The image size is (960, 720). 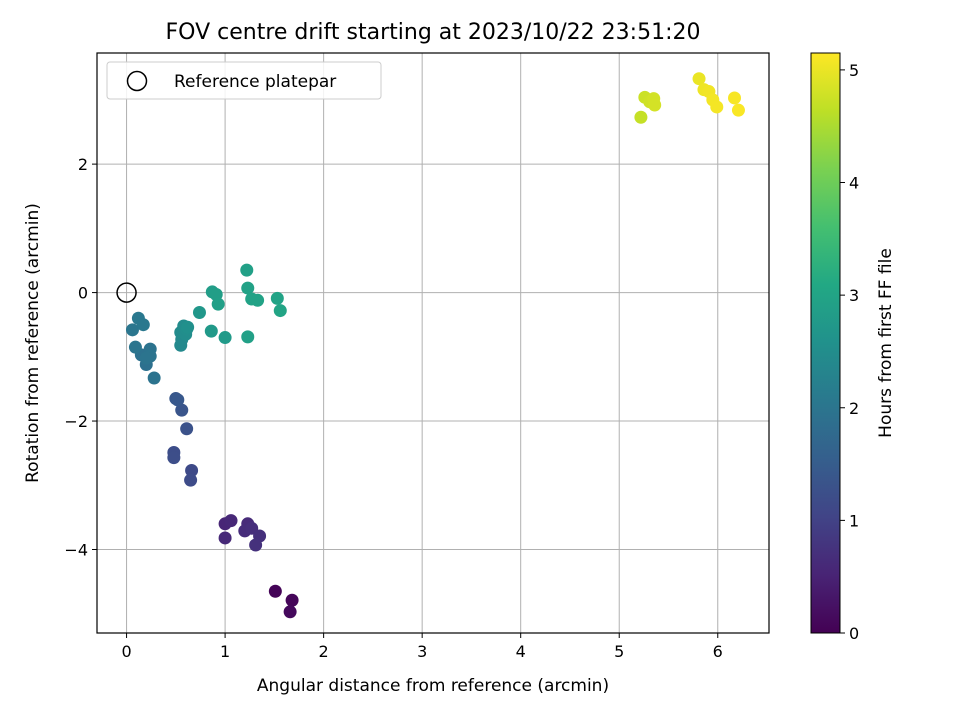 What do you see at coordinates (849, 352) in the screenshot?
I see `colorbar-ticks: 0 1 2 3 4 5` at bounding box center [849, 352].